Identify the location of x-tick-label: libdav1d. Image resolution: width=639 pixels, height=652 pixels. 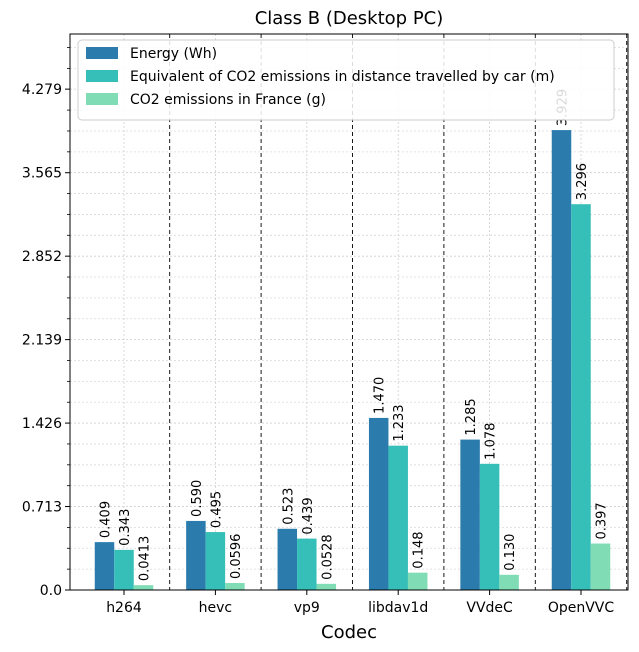
(398, 608).